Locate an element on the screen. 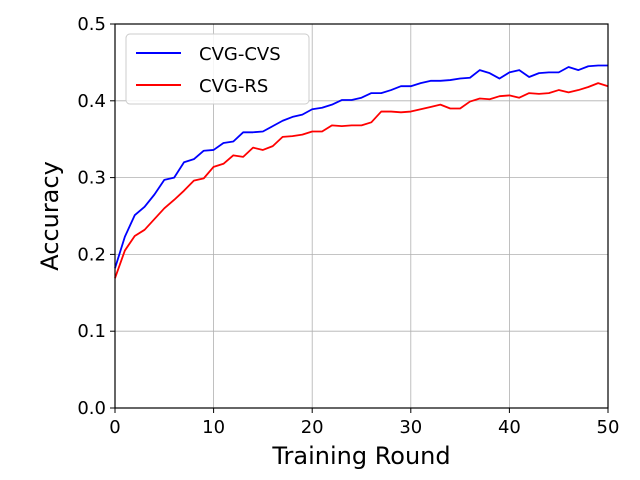 The image size is (640, 480). legend-box is located at coordinates (217, 69).